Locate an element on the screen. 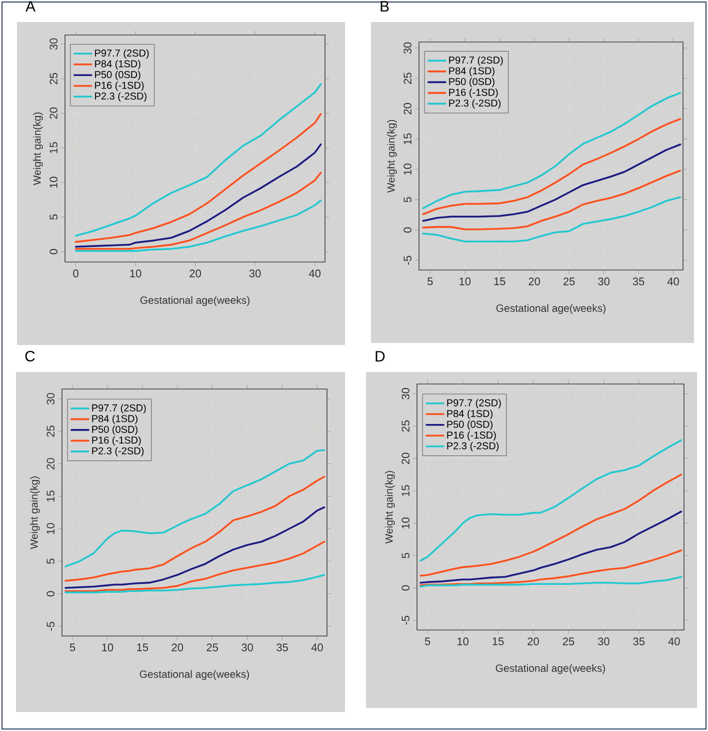  chart-title: A is located at coordinates (31, 6).